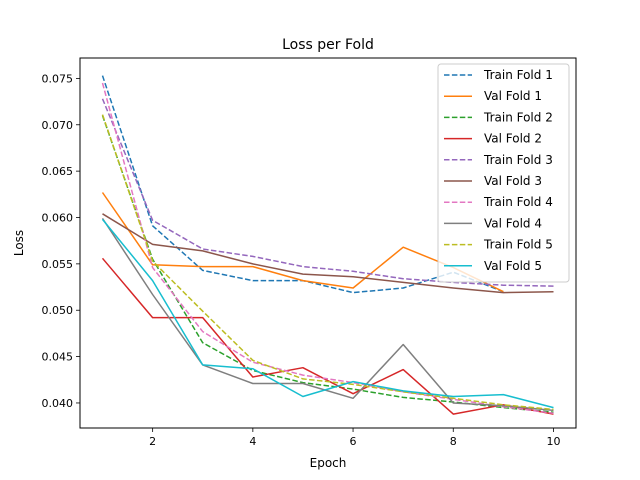 The width and height of the screenshot is (640, 480). Describe the element at coordinates (58, 171) in the screenshot. I see `y-tick-label: 0.065` at that location.